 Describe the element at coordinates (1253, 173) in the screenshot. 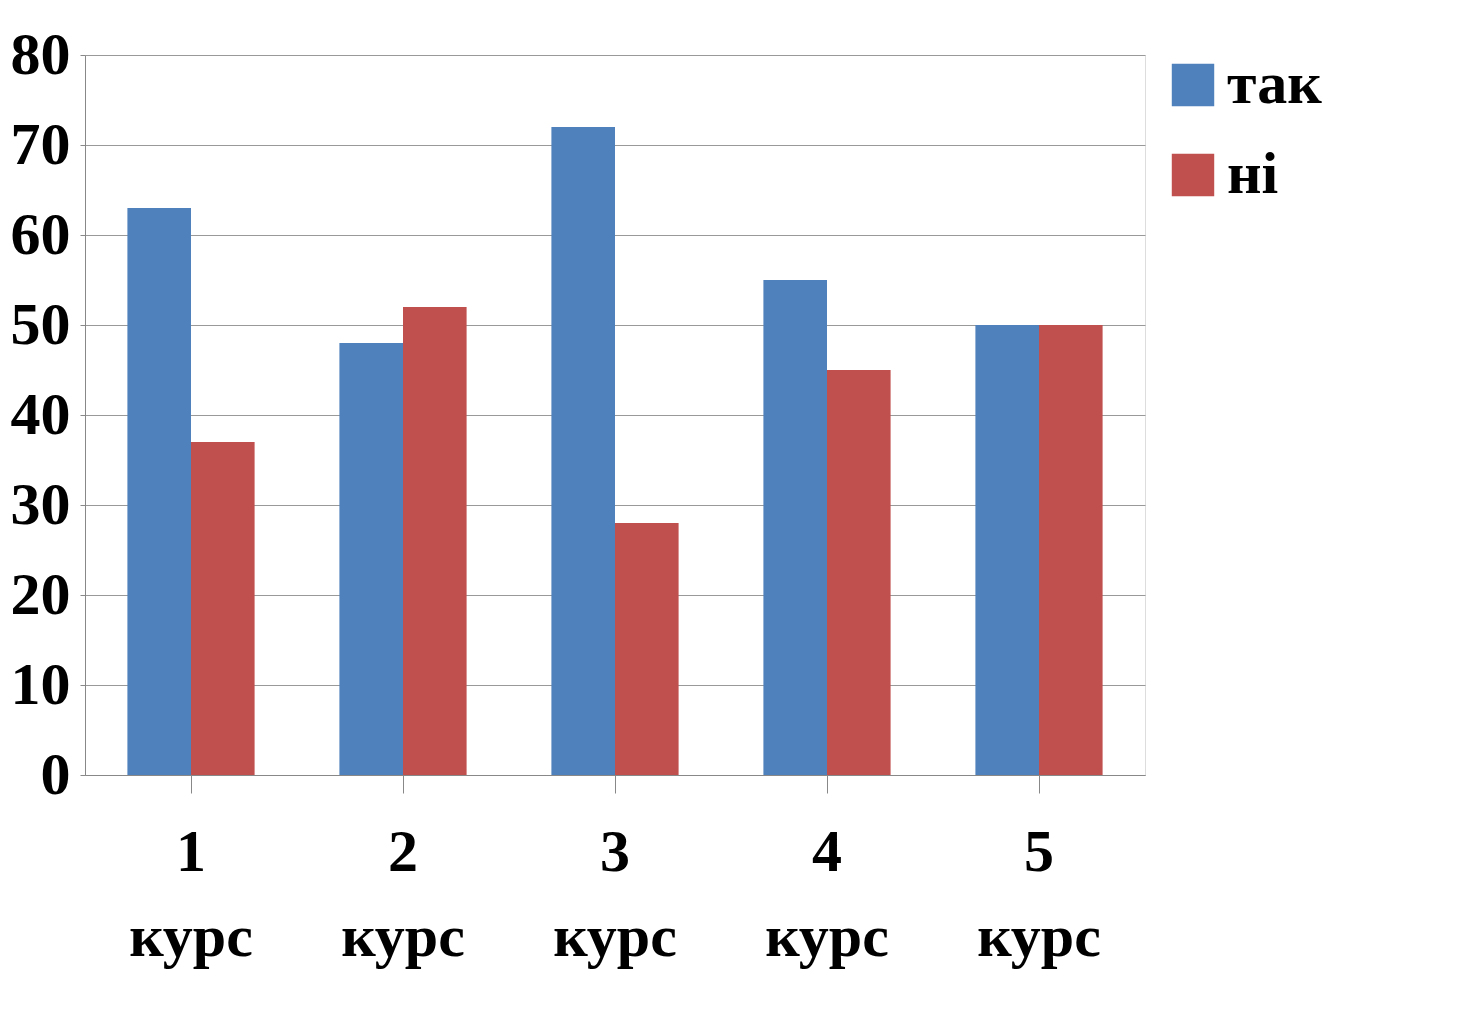

I see `legend-label: ні` at that location.